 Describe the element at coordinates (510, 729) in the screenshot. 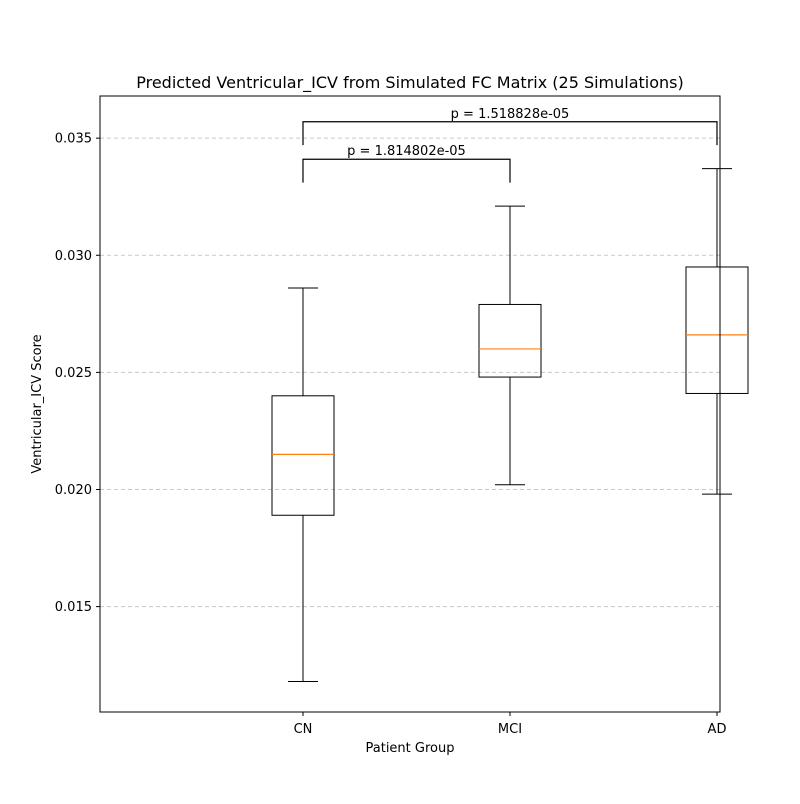

I see `x-tick-label: MCI` at that location.